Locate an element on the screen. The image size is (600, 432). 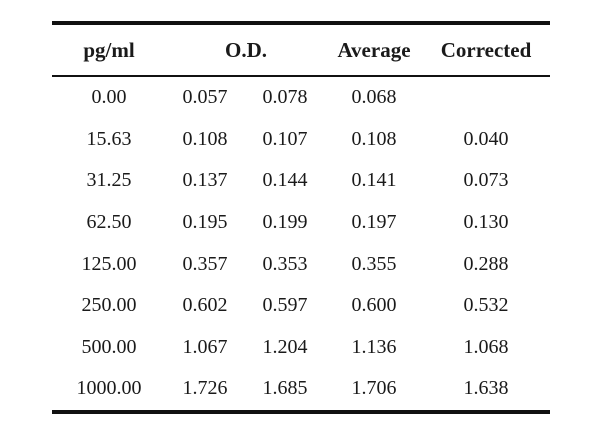
table-row: 31.25 0.137 0.144 0.141 0.073 is located at coordinates (301, 181).